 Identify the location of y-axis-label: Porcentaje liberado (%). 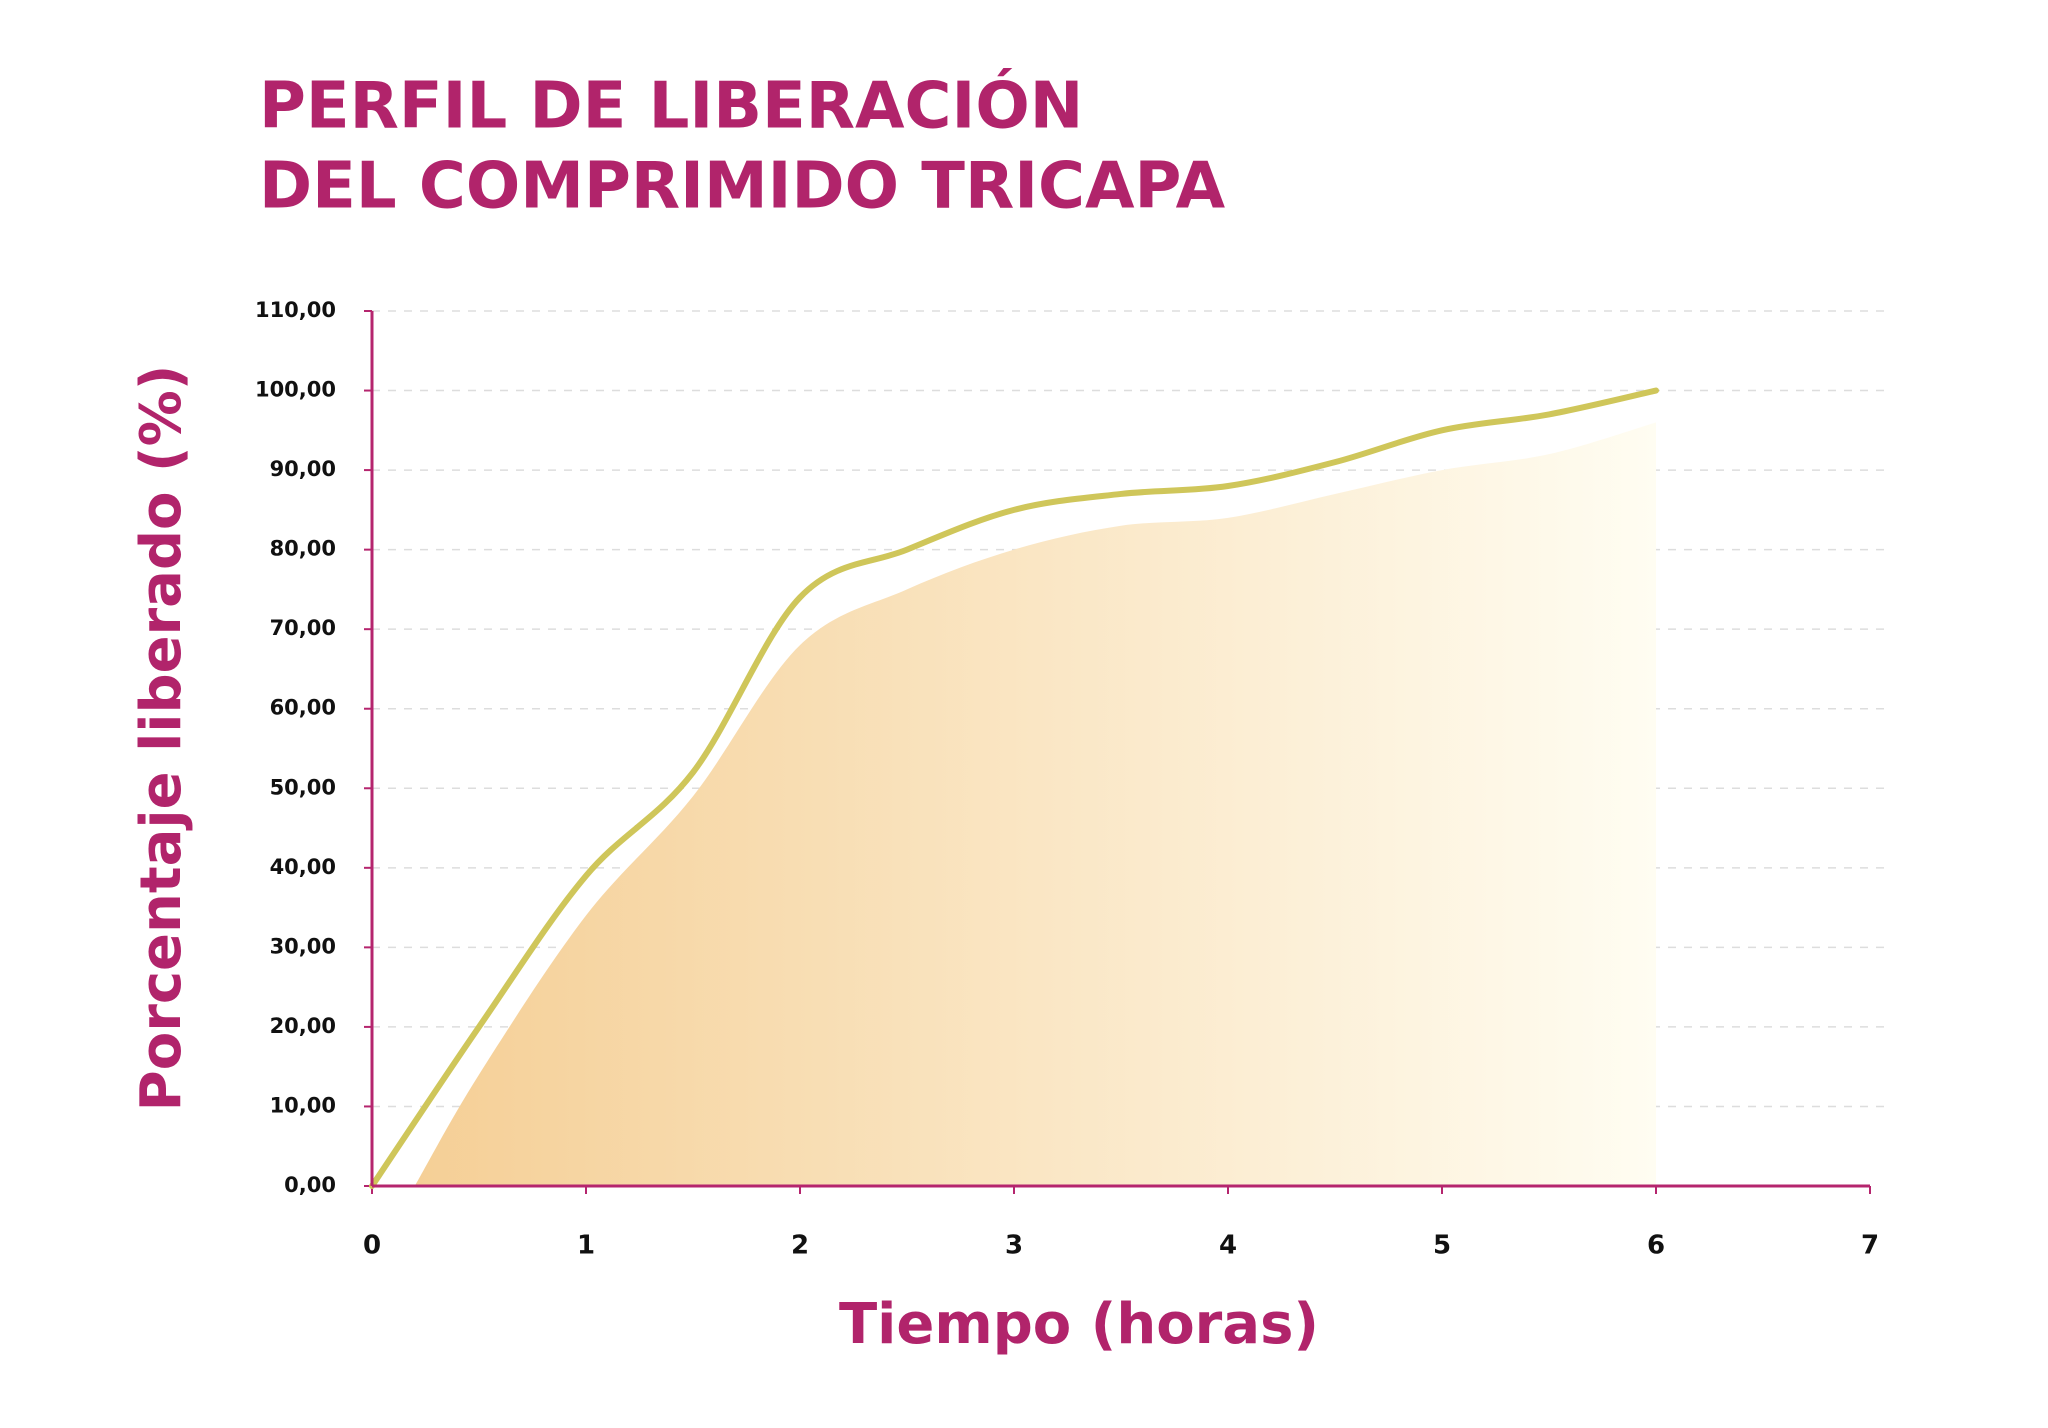
(161, 738).